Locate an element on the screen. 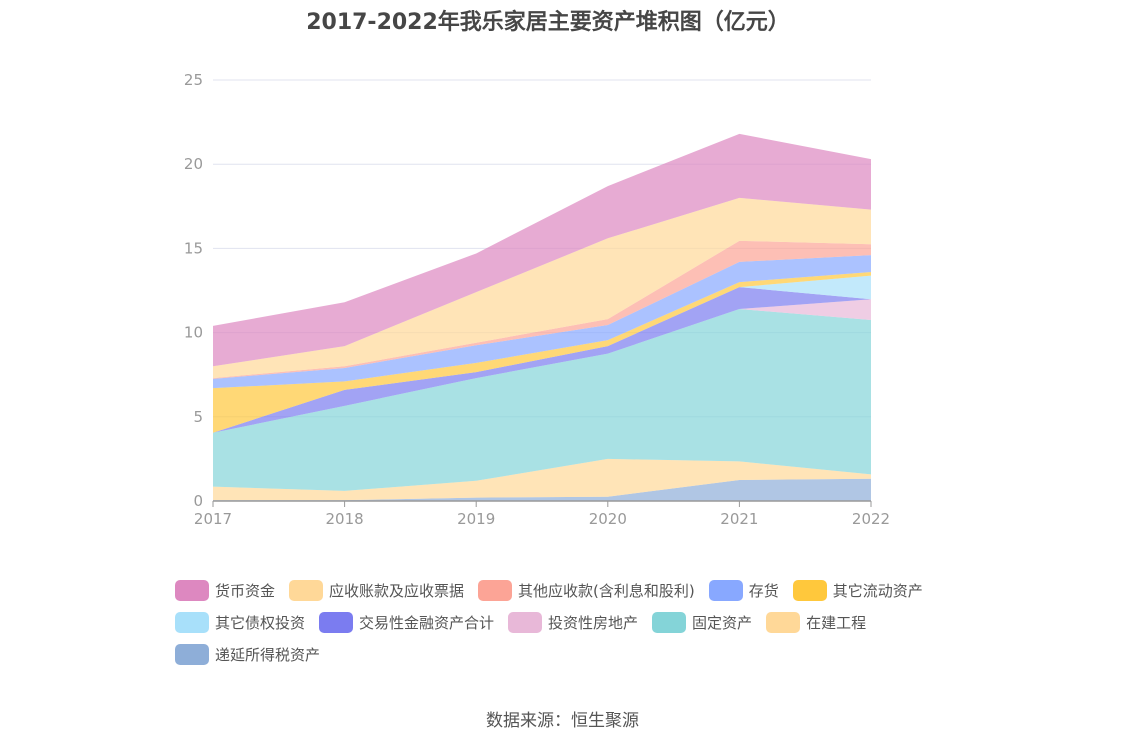 This screenshot has width=1125, height=745. legend-label: 其他应收款(含利息和股利) is located at coordinates (606, 591).